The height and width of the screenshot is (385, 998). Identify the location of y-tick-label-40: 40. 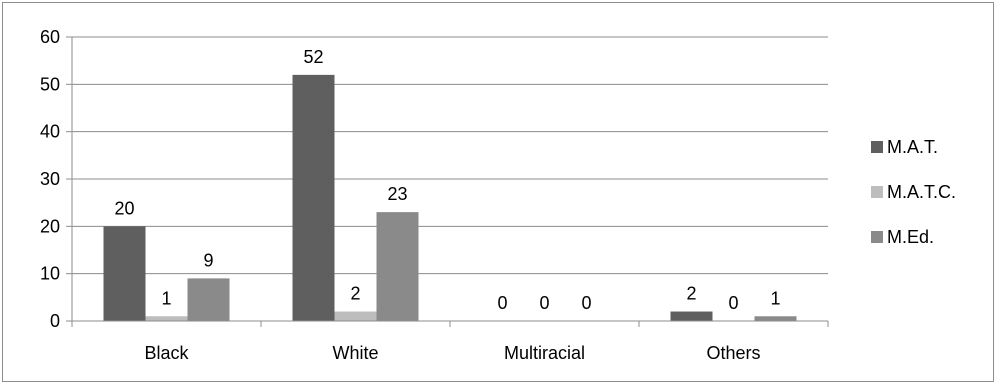
(50, 132).